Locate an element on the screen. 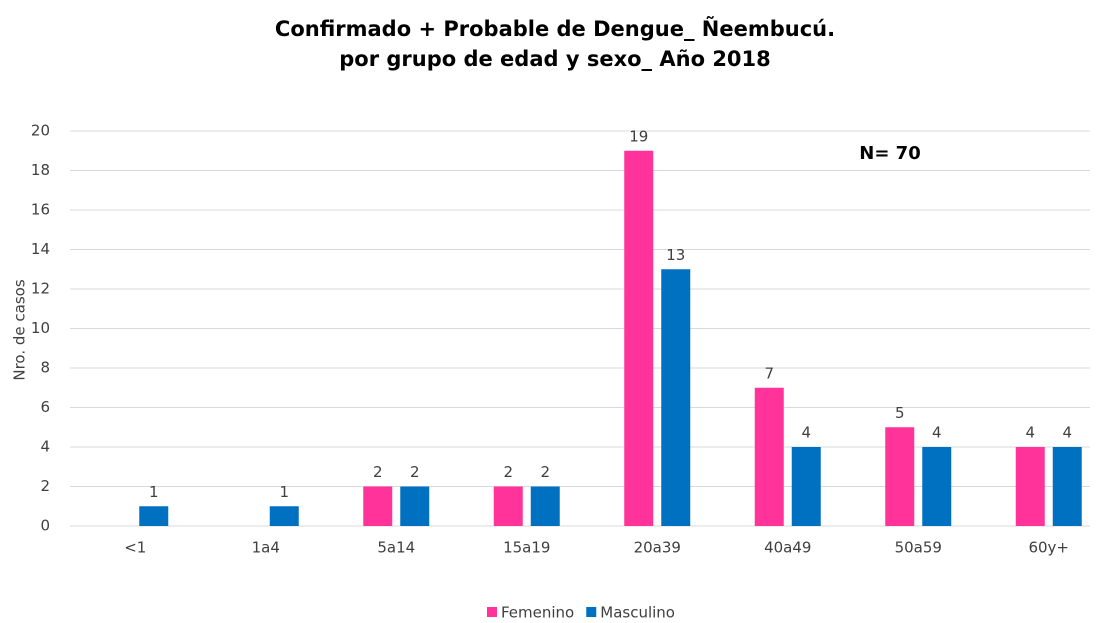 Image resolution: width=1100 pixels, height=623 pixels. annotation: N= 70 is located at coordinates (889, 153).